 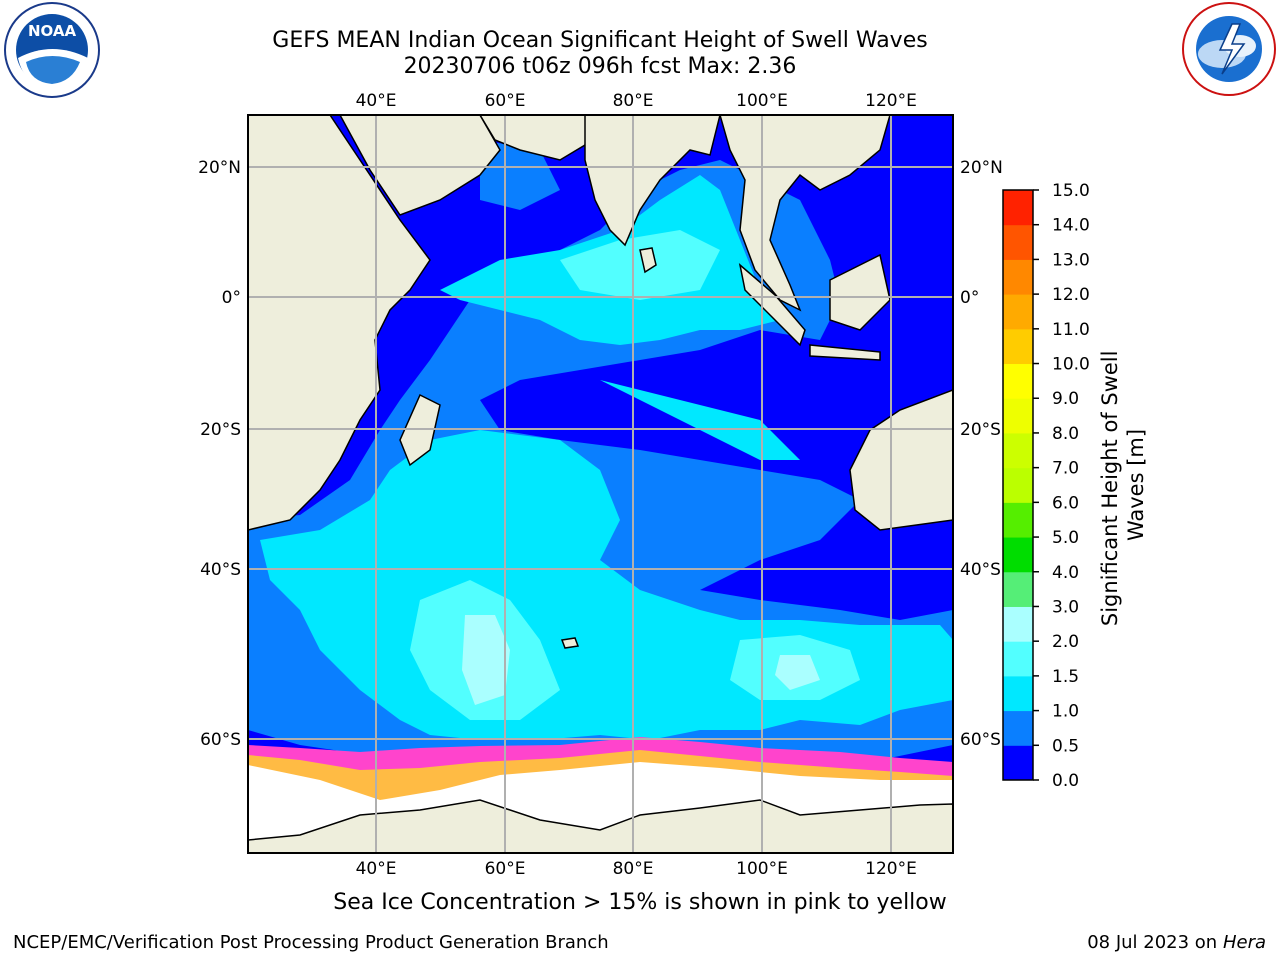 I want to click on land-india, so click(x=652, y=181).